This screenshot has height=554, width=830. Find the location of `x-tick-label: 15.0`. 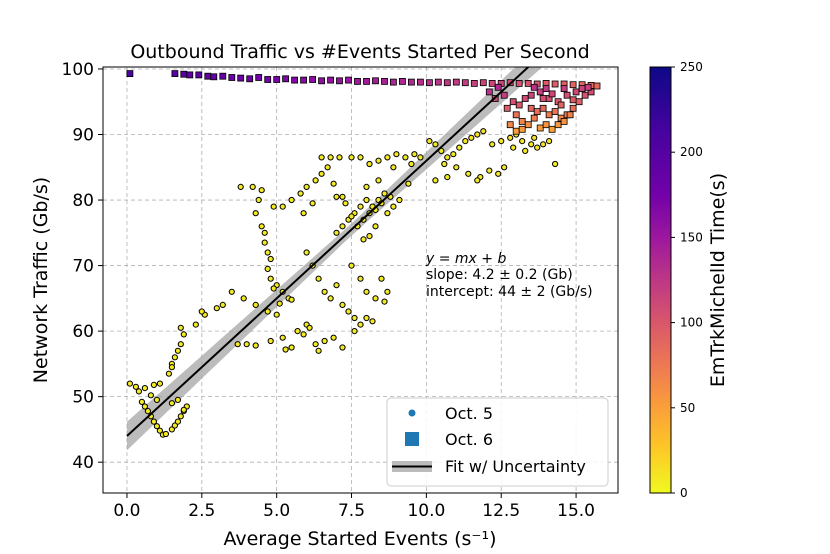

x-tick-label: 15.0 is located at coordinates (576, 511).